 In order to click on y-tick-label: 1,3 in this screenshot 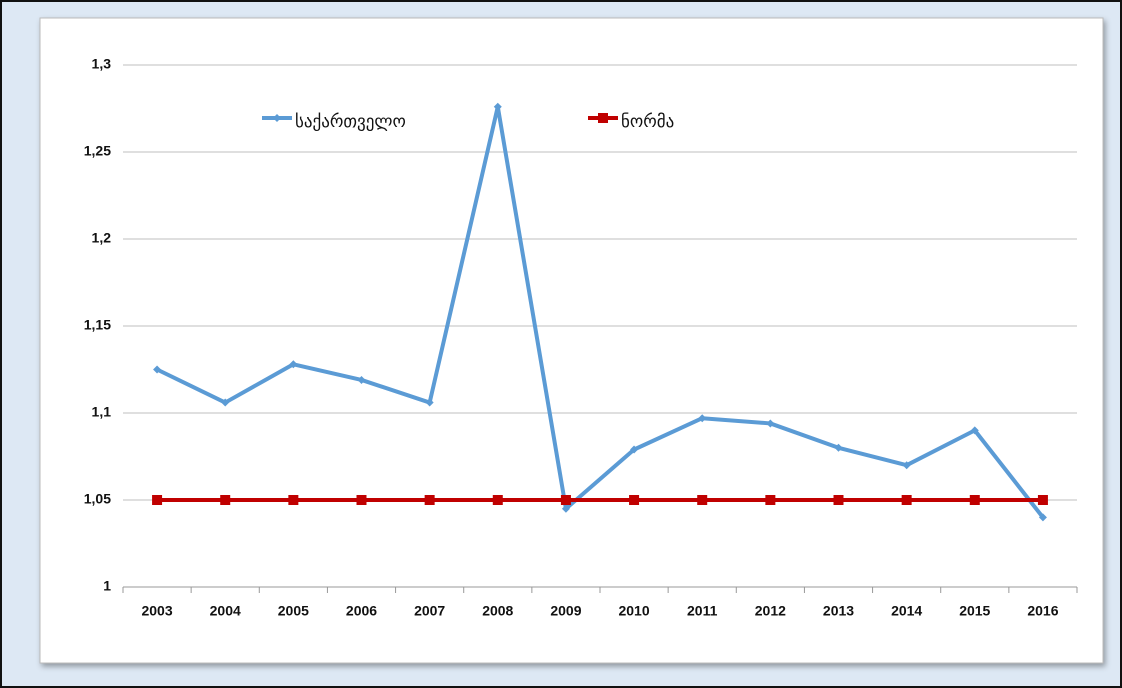, I will do `click(102, 64)`.